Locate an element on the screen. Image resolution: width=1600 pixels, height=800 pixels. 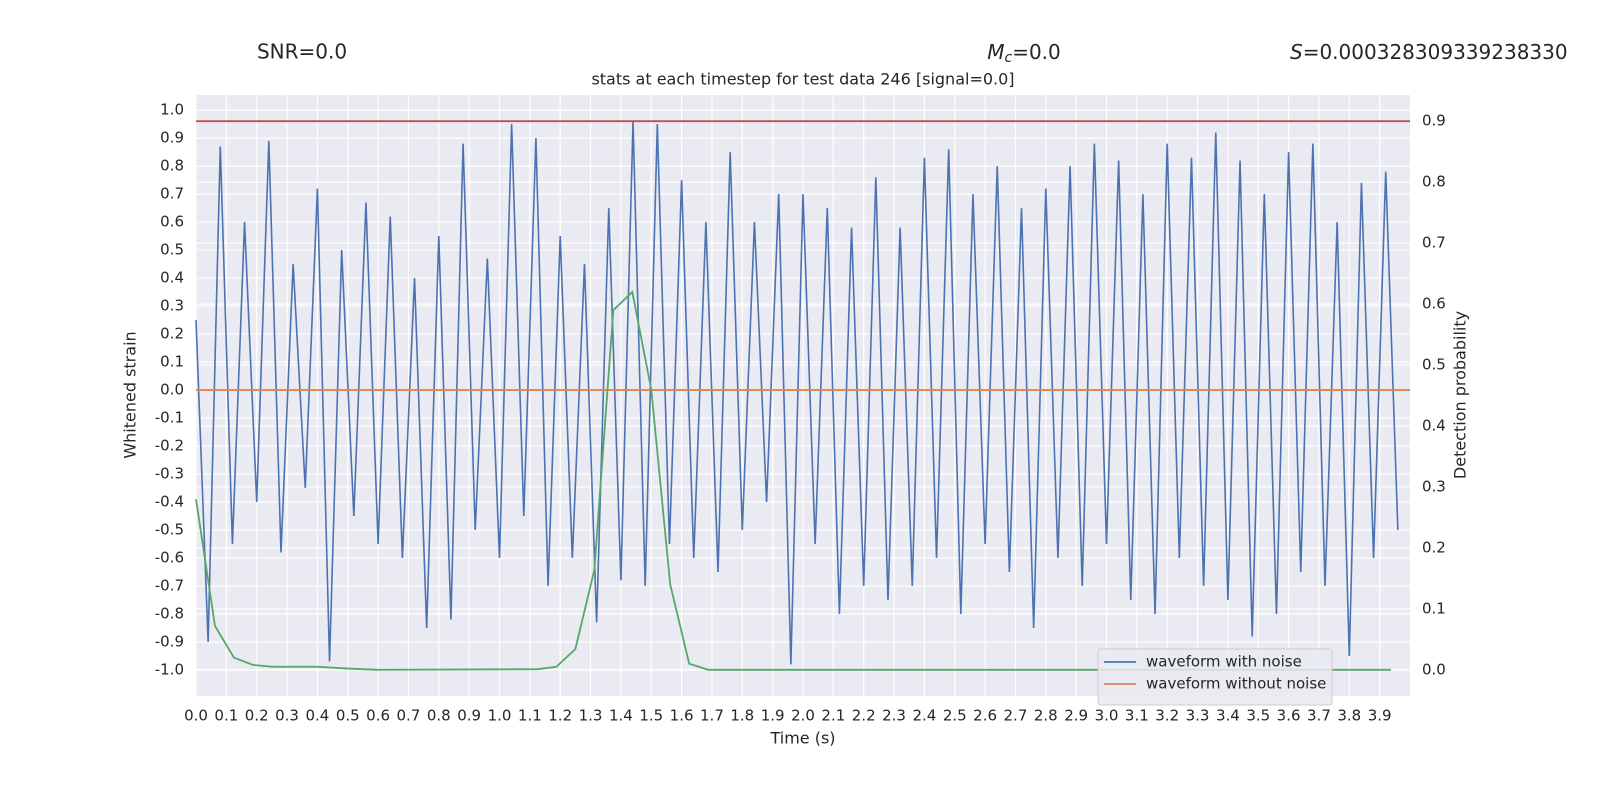
y-tick-label: 0.7 is located at coordinates (172, 194).